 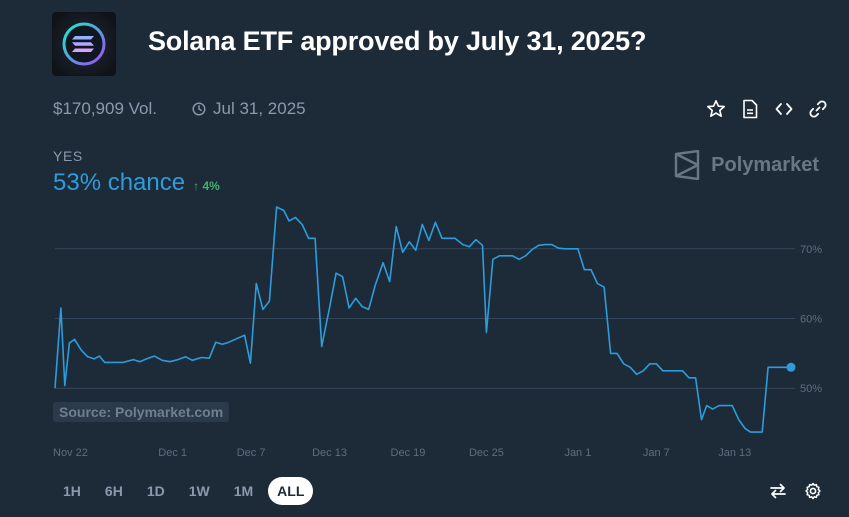 I want to click on range-1w: 1W, so click(x=199, y=491).